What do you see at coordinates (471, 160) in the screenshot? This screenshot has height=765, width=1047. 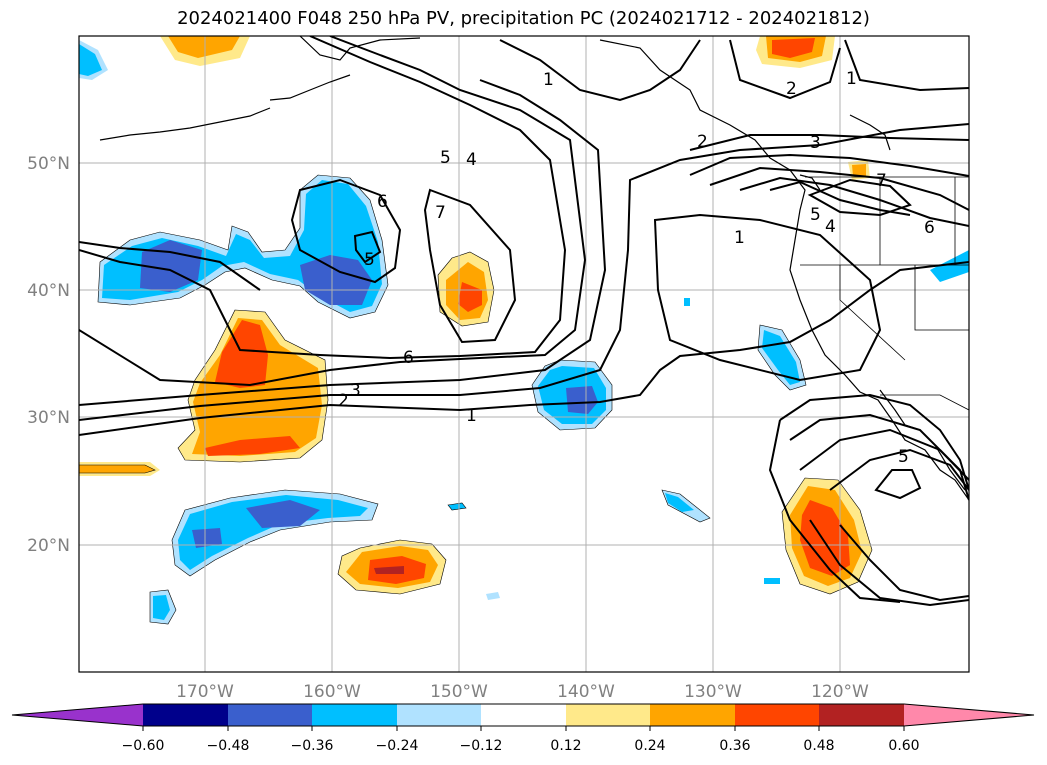 I see `contour-label-4: 4` at bounding box center [471, 160].